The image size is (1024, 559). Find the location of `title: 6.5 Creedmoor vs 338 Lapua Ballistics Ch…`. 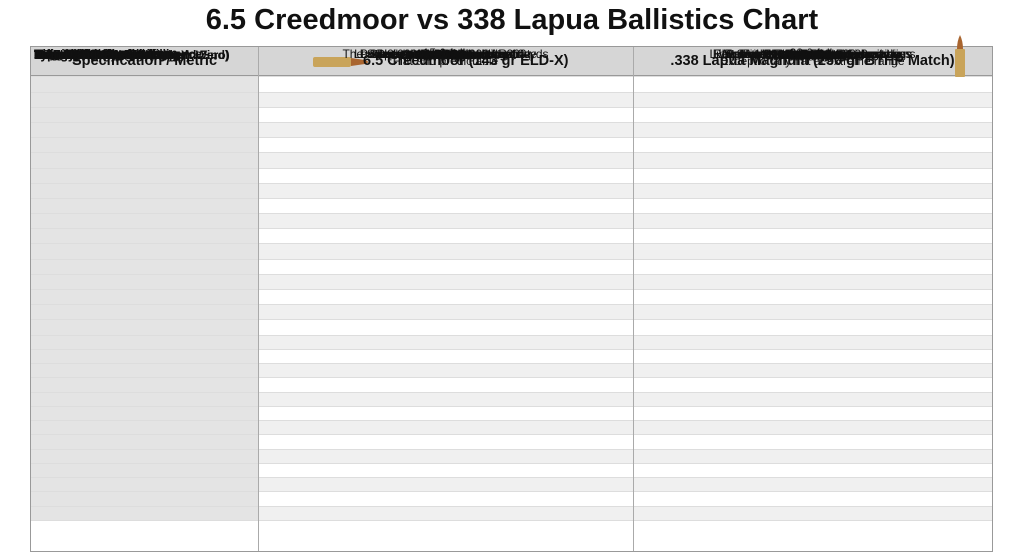

title: 6.5 Creedmoor vs 338 Lapua Ballistics Ch… is located at coordinates (512, 20).